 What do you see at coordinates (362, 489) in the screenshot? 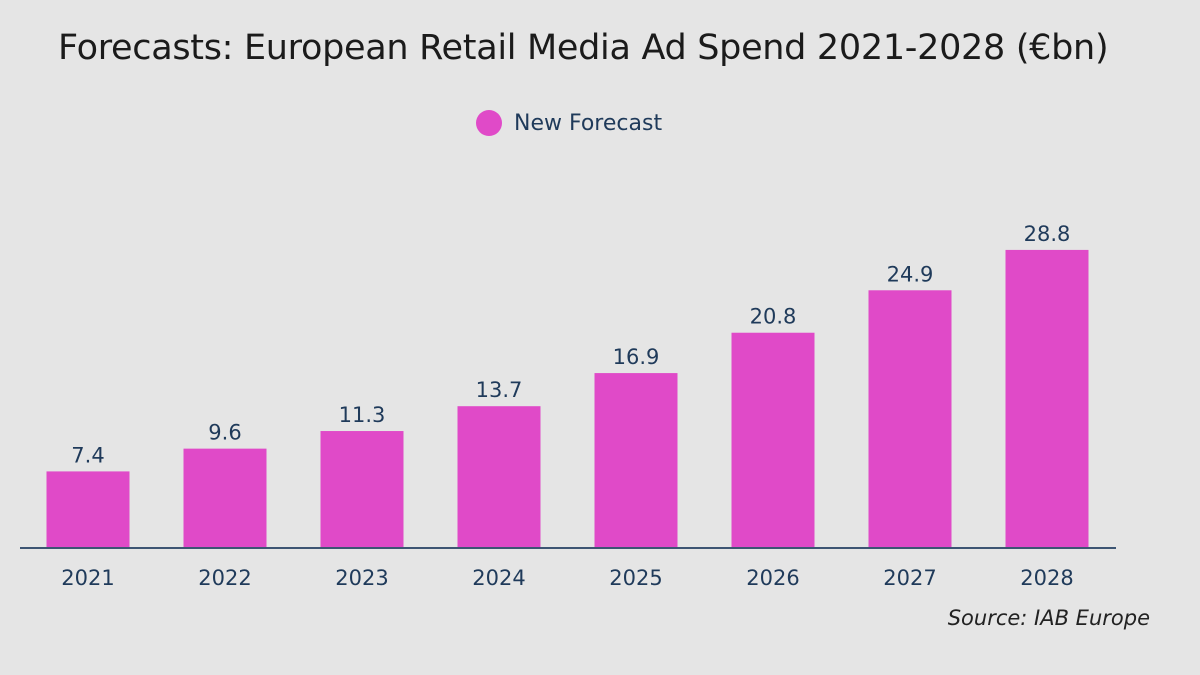
I see `bar-2023` at bounding box center [362, 489].